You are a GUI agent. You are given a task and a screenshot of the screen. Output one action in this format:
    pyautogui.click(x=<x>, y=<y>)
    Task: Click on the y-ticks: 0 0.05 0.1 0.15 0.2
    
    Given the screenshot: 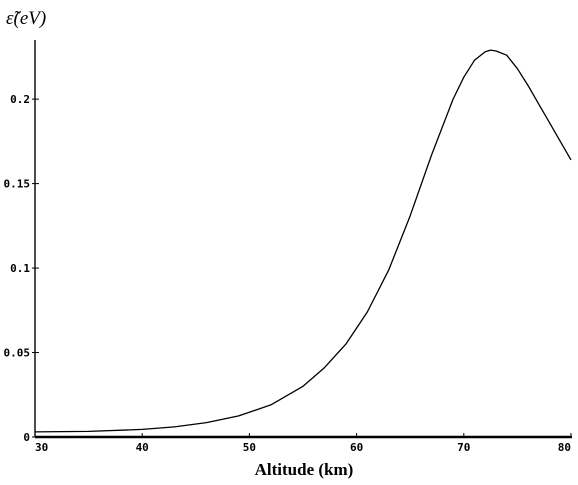 What is the action you would take?
    pyautogui.click(x=21, y=268)
    